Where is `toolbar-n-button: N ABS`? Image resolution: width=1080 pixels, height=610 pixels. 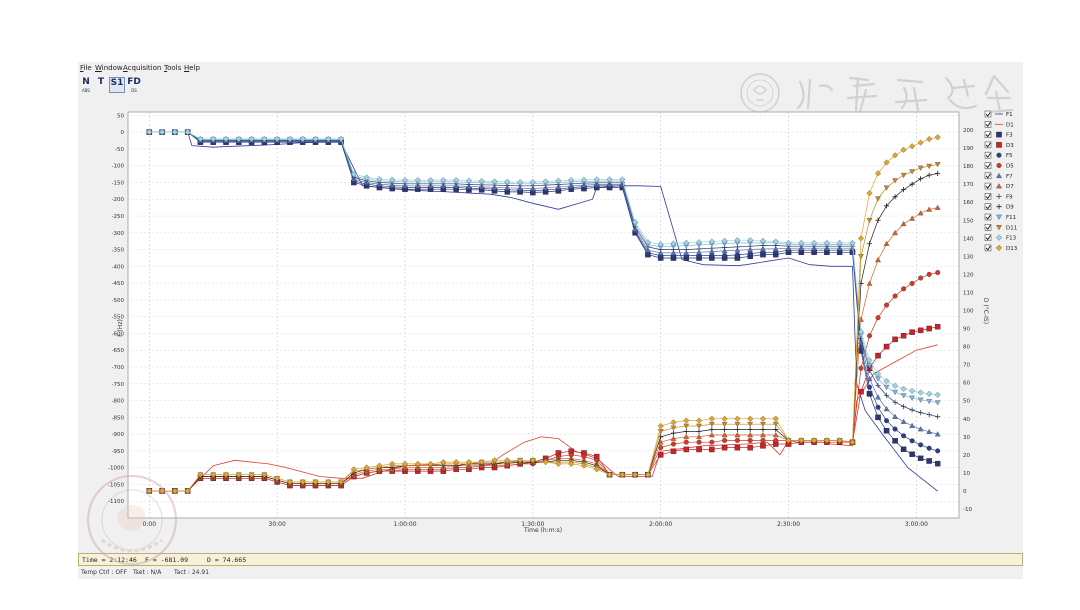 toolbar-n-button: N ABS is located at coordinates (86, 85).